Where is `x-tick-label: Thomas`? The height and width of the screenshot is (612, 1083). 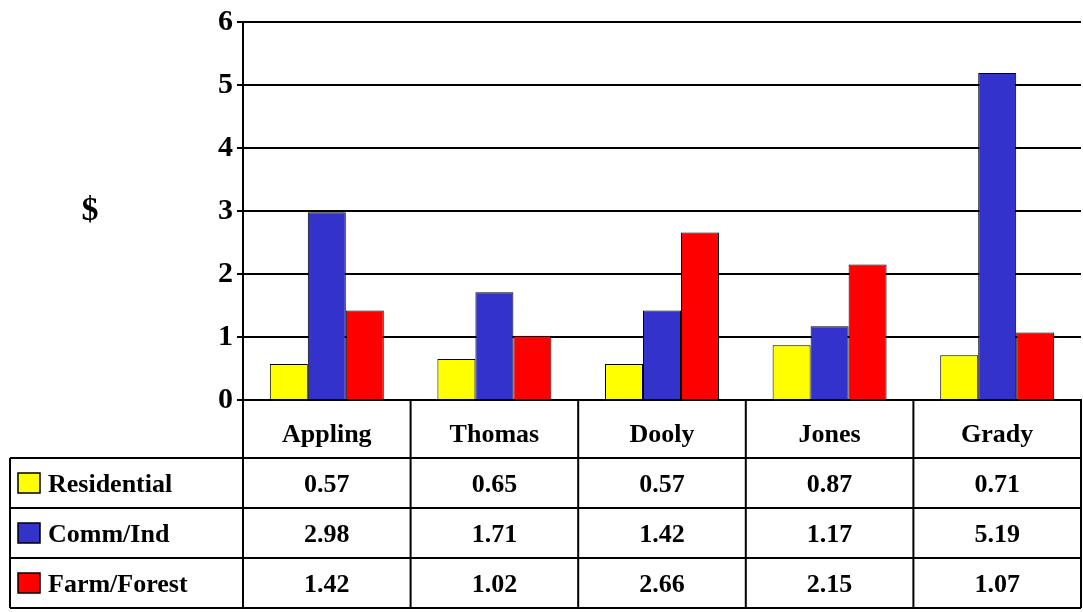
x-tick-label: Thomas is located at coordinates (494, 434).